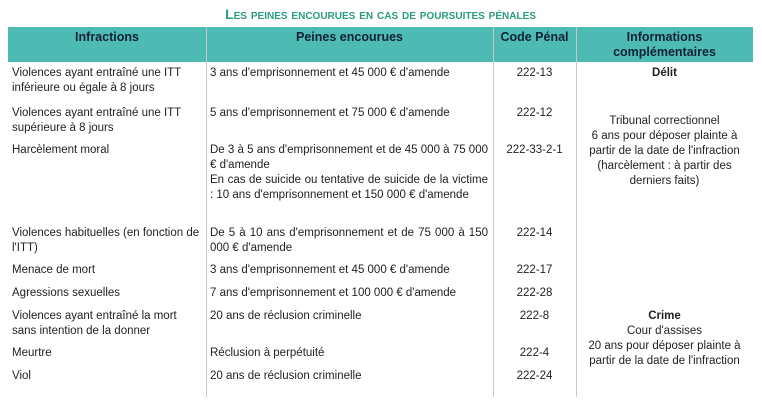 This screenshot has width=762, height=408. What do you see at coordinates (534, 44) in the screenshot?
I see `header-cell: Code Pénal` at bounding box center [534, 44].